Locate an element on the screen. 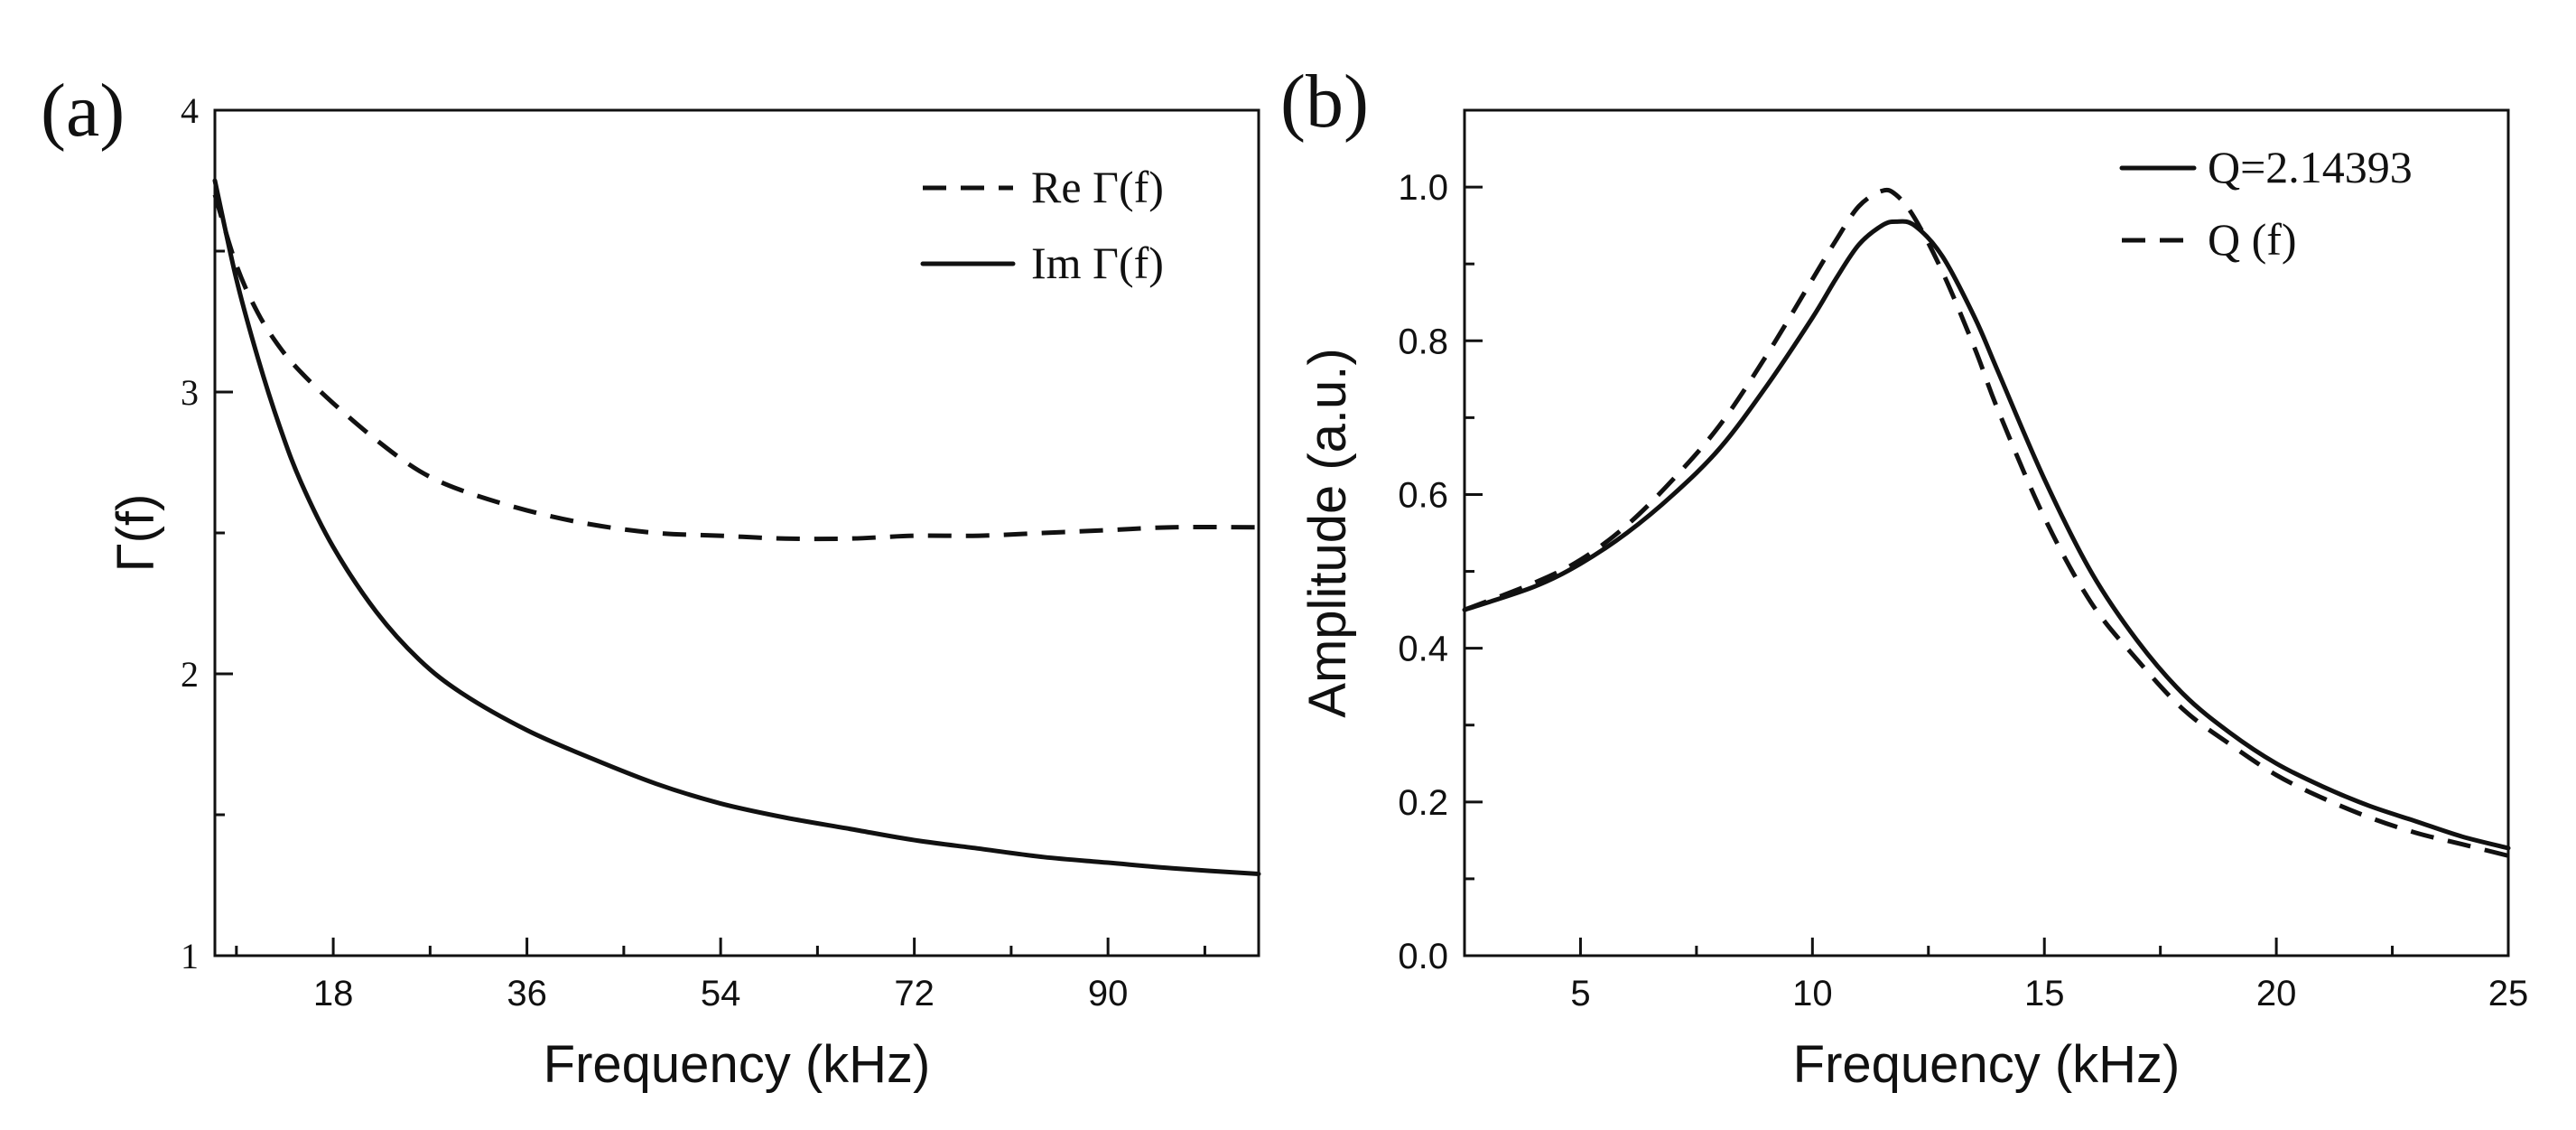 The image size is (2576, 1130). b-x-tick-label-5: 5 is located at coordinates (1580, 993).